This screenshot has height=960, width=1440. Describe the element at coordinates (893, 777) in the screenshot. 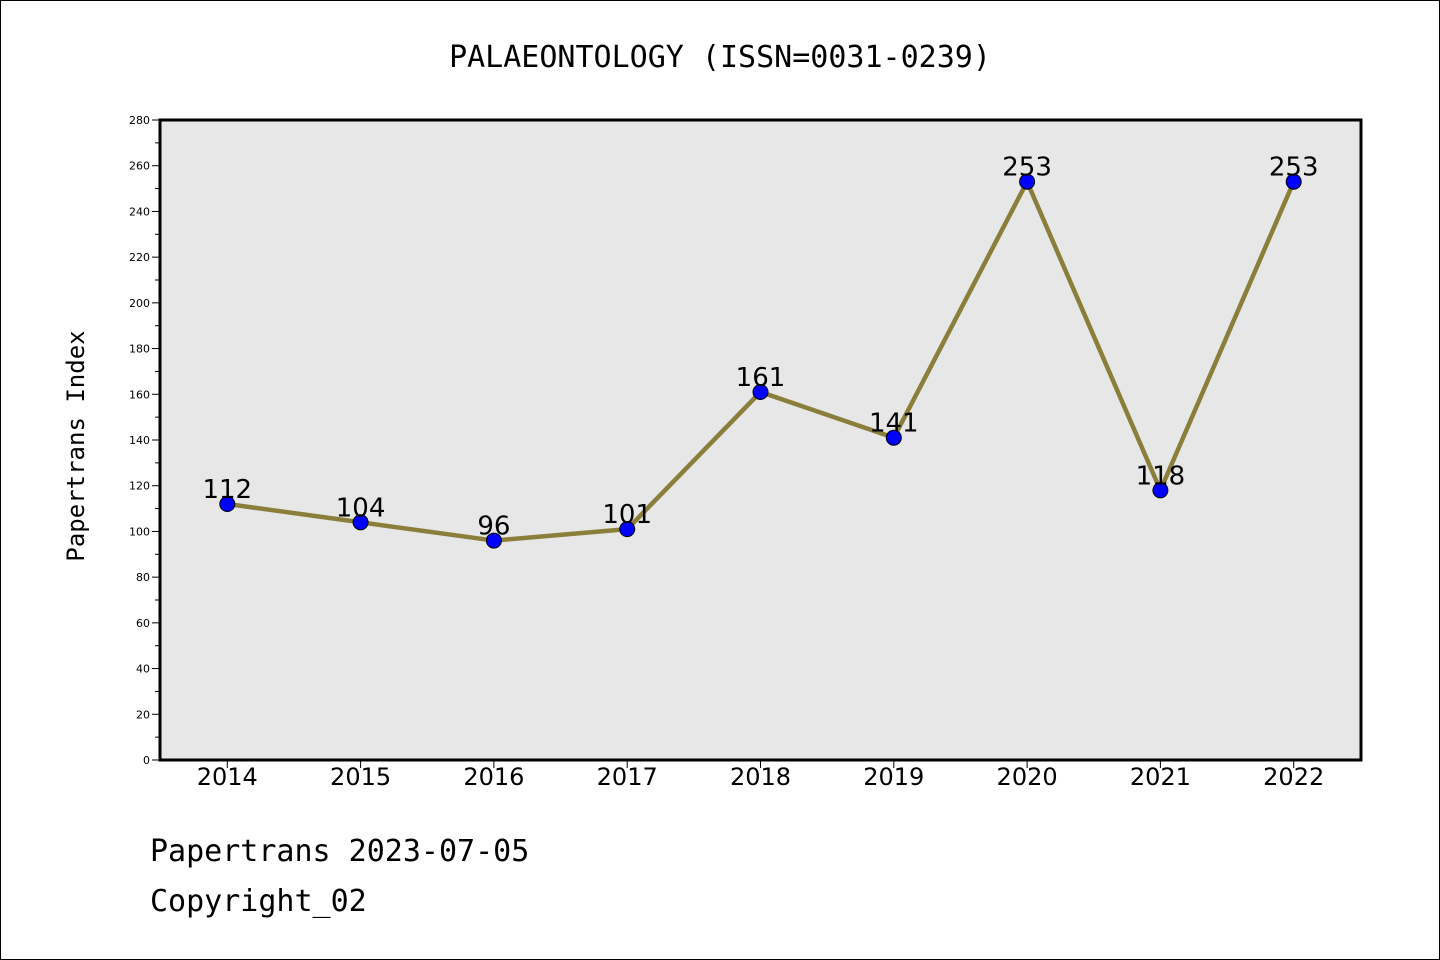

I see `x-tick-label: 2019` at that location.